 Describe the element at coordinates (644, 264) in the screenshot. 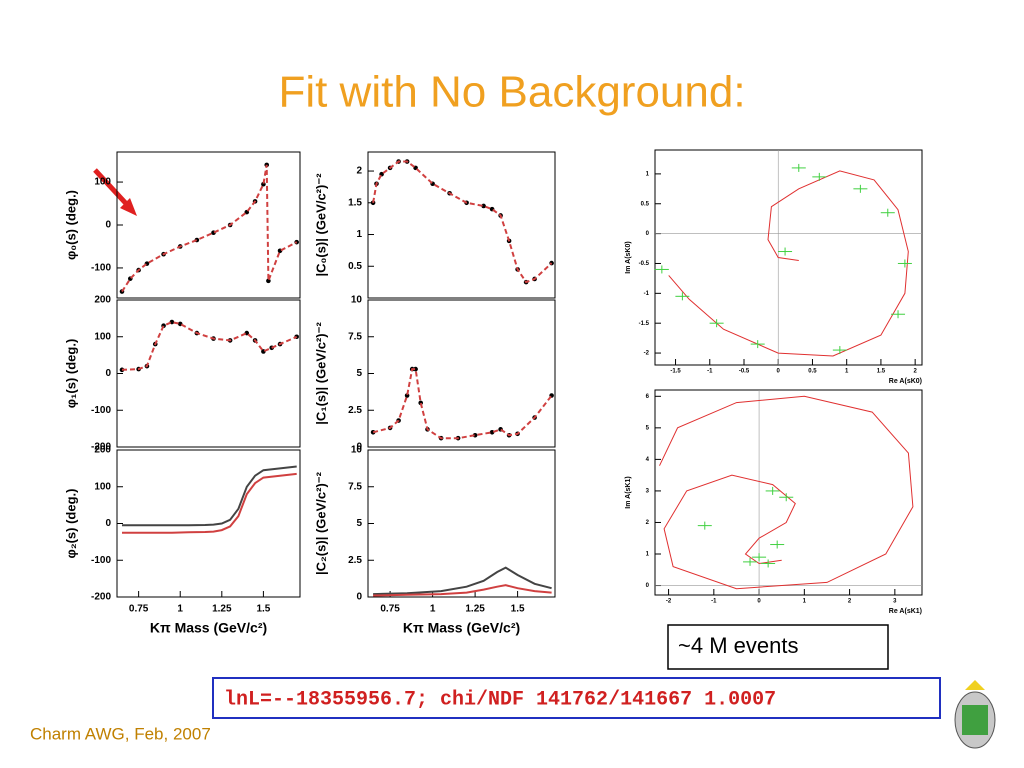

I see `y-tick-label: -0.5` at that location.